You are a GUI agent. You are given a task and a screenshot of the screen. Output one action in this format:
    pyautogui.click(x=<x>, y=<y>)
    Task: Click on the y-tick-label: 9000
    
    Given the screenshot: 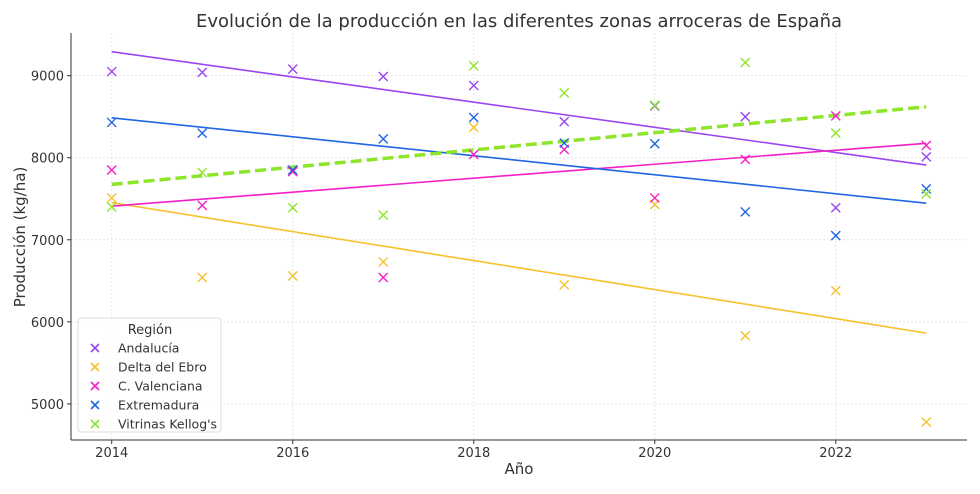 What is the action you would take?
    pyautogui.click(x=47, y=77)
    